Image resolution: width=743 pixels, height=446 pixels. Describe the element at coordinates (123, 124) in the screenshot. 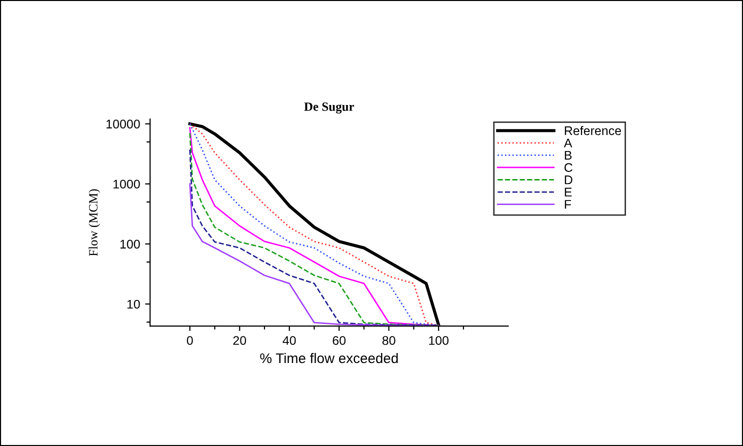

I see `y-tick-label: 10000` at that location.